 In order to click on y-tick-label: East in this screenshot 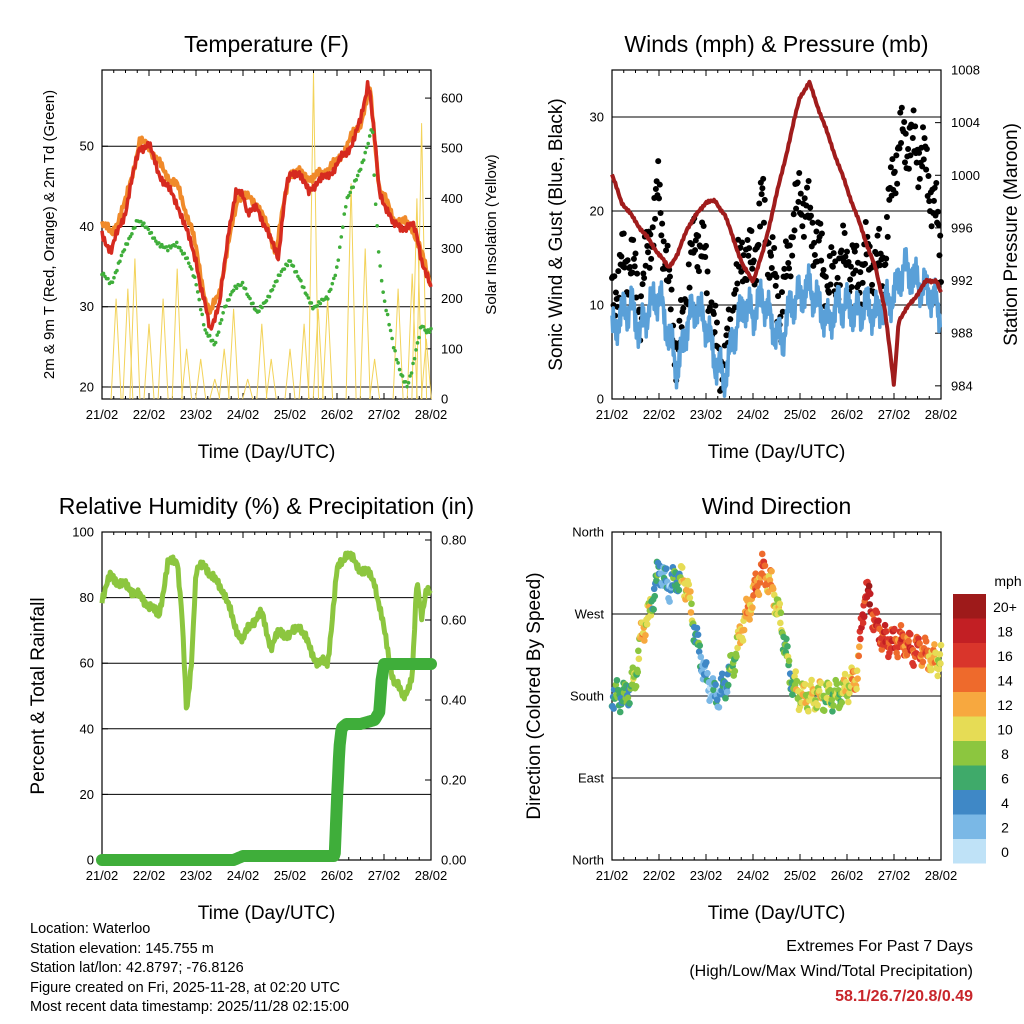, I will do `click(591, 778)`.